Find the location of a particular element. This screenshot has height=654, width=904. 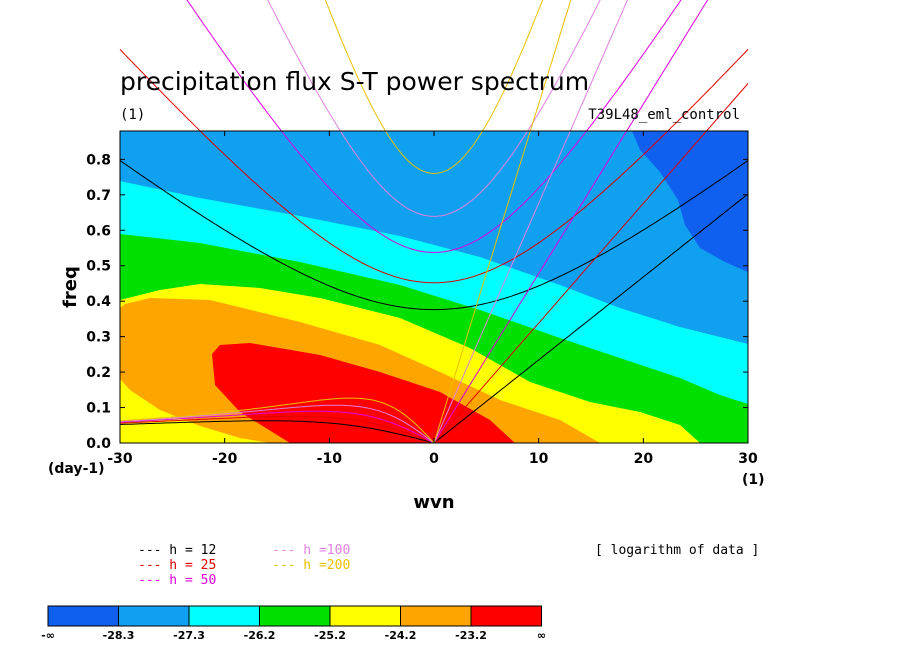

legend-entry: --- h = 12 is located at coordinates (177, 550).